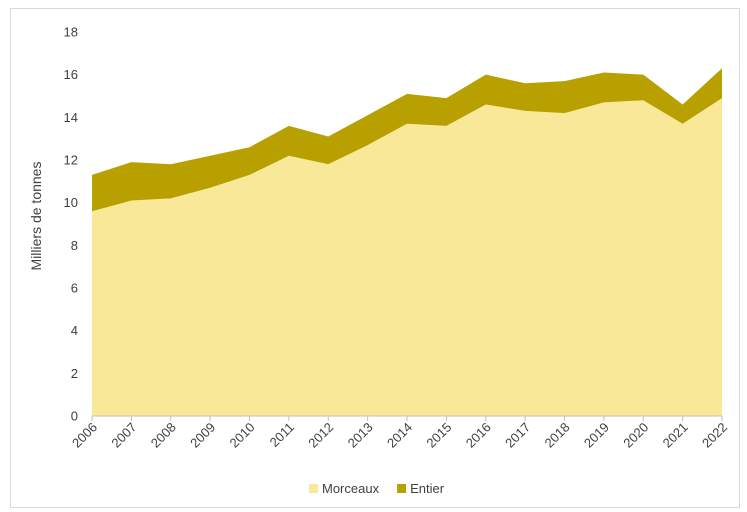 Image resolution: width=747 pixels, height=512 pixels. What do you see at coordinates (427, 488) in the screenshot?
I see `legend-label-1: Entier` at bounding box center [427, 488].